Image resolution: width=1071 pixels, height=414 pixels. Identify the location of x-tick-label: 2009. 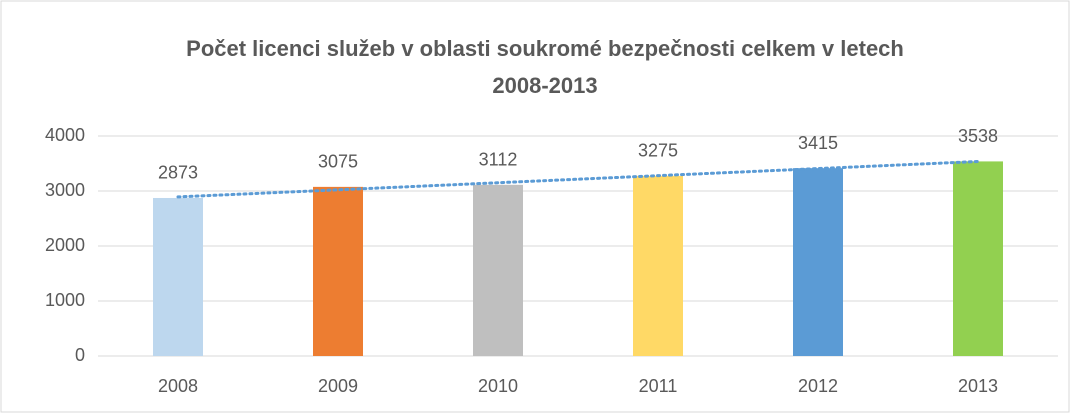
(338, 386).